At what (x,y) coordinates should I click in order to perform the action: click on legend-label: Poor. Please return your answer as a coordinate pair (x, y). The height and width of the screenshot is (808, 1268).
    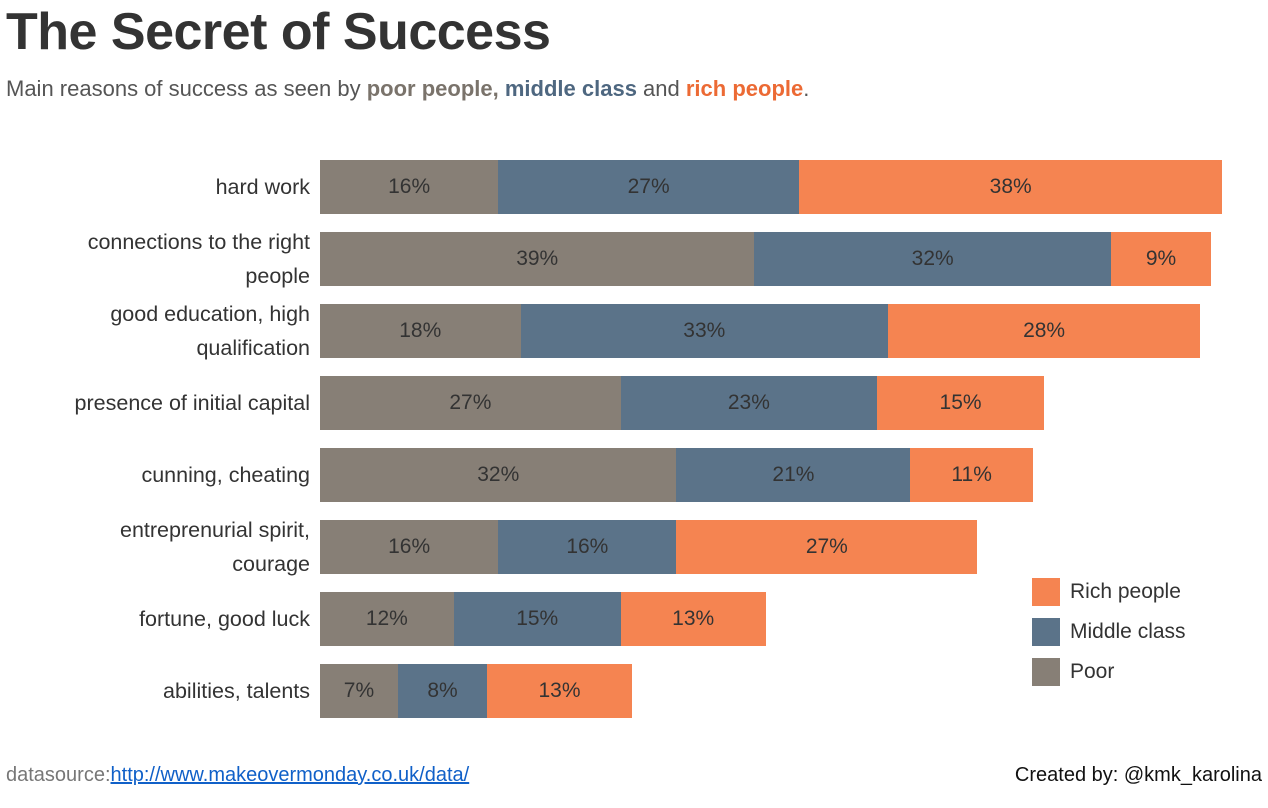
    Looking at the image, I should click on (1092, 671).